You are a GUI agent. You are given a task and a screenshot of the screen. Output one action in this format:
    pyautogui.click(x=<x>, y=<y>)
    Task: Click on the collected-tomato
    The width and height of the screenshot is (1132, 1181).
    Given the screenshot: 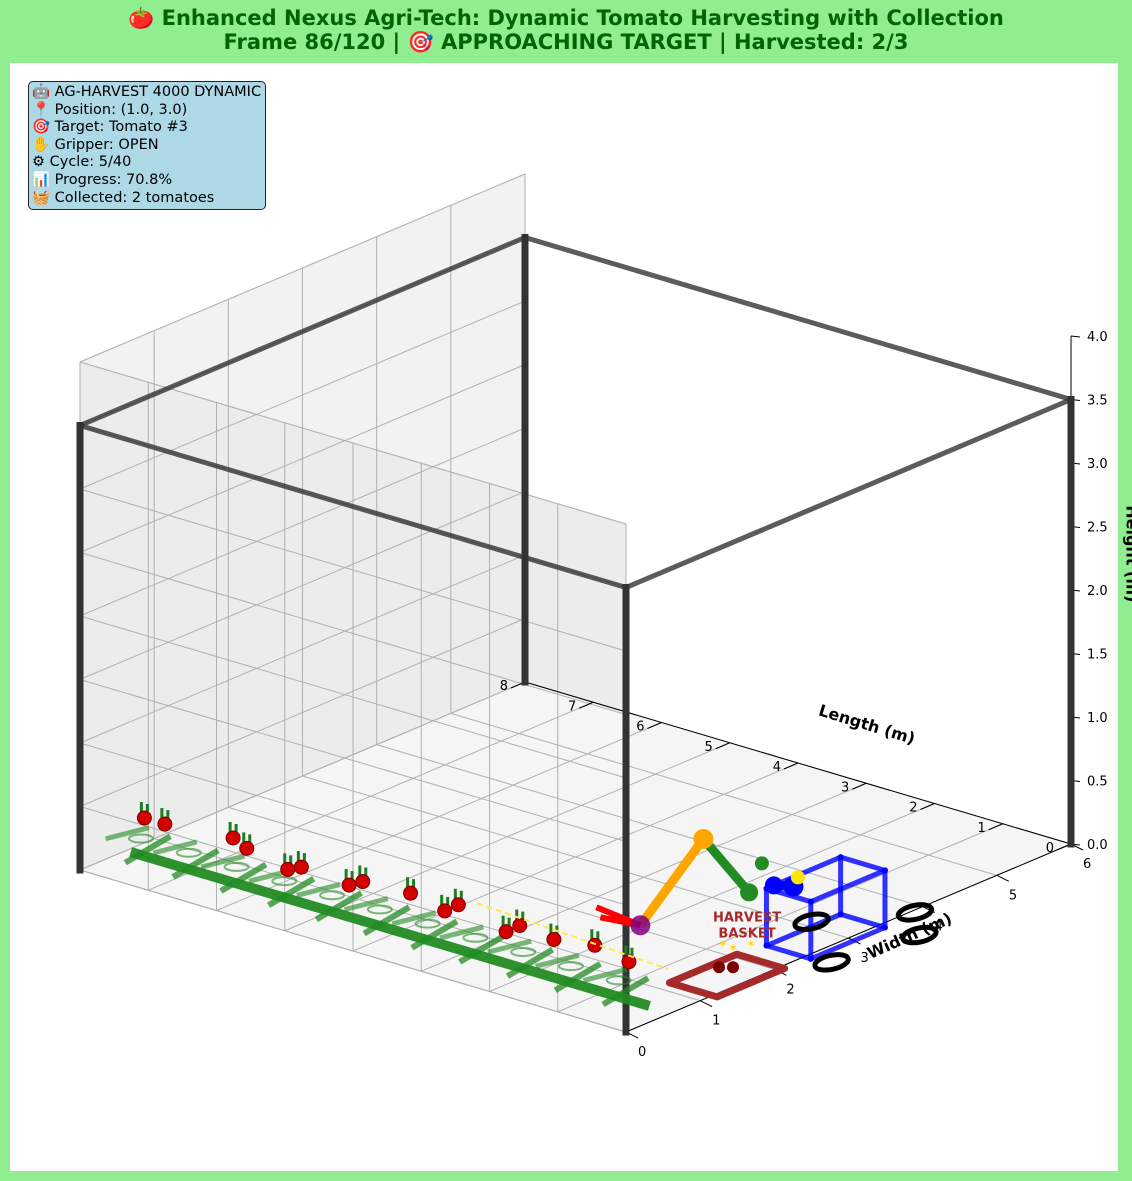 What is the action you would take?
    pyautogui.click(x=733, y=967)
    